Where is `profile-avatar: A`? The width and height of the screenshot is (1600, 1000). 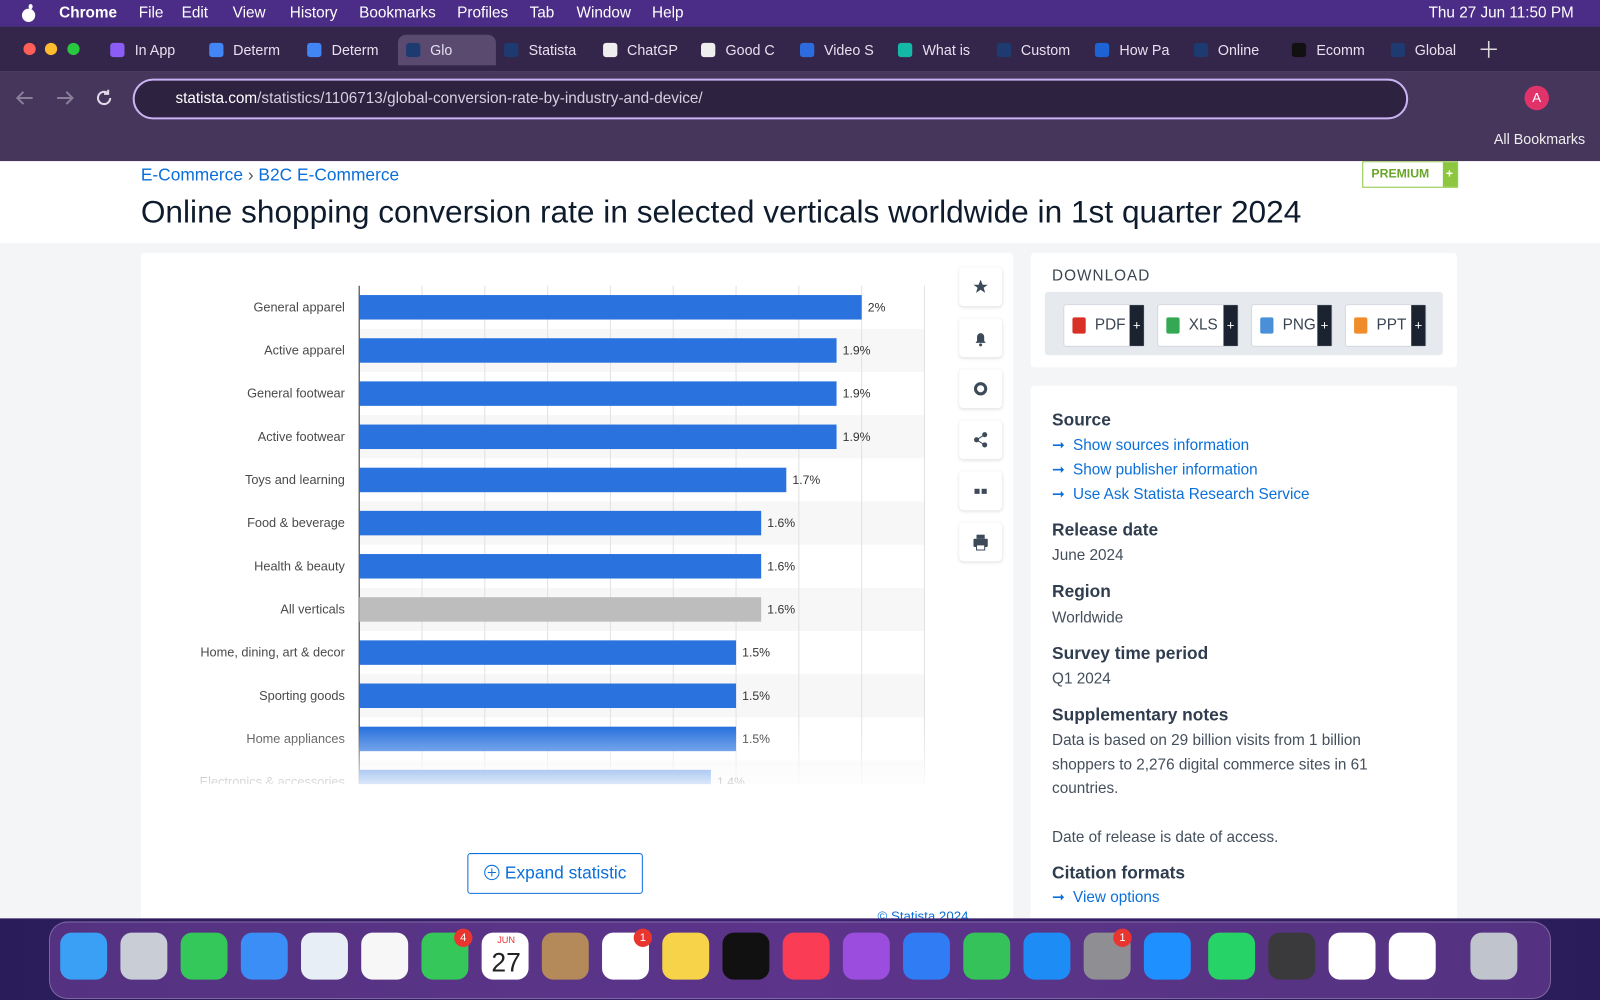
profile-avatar: A is located at coordinates (1536, 98).